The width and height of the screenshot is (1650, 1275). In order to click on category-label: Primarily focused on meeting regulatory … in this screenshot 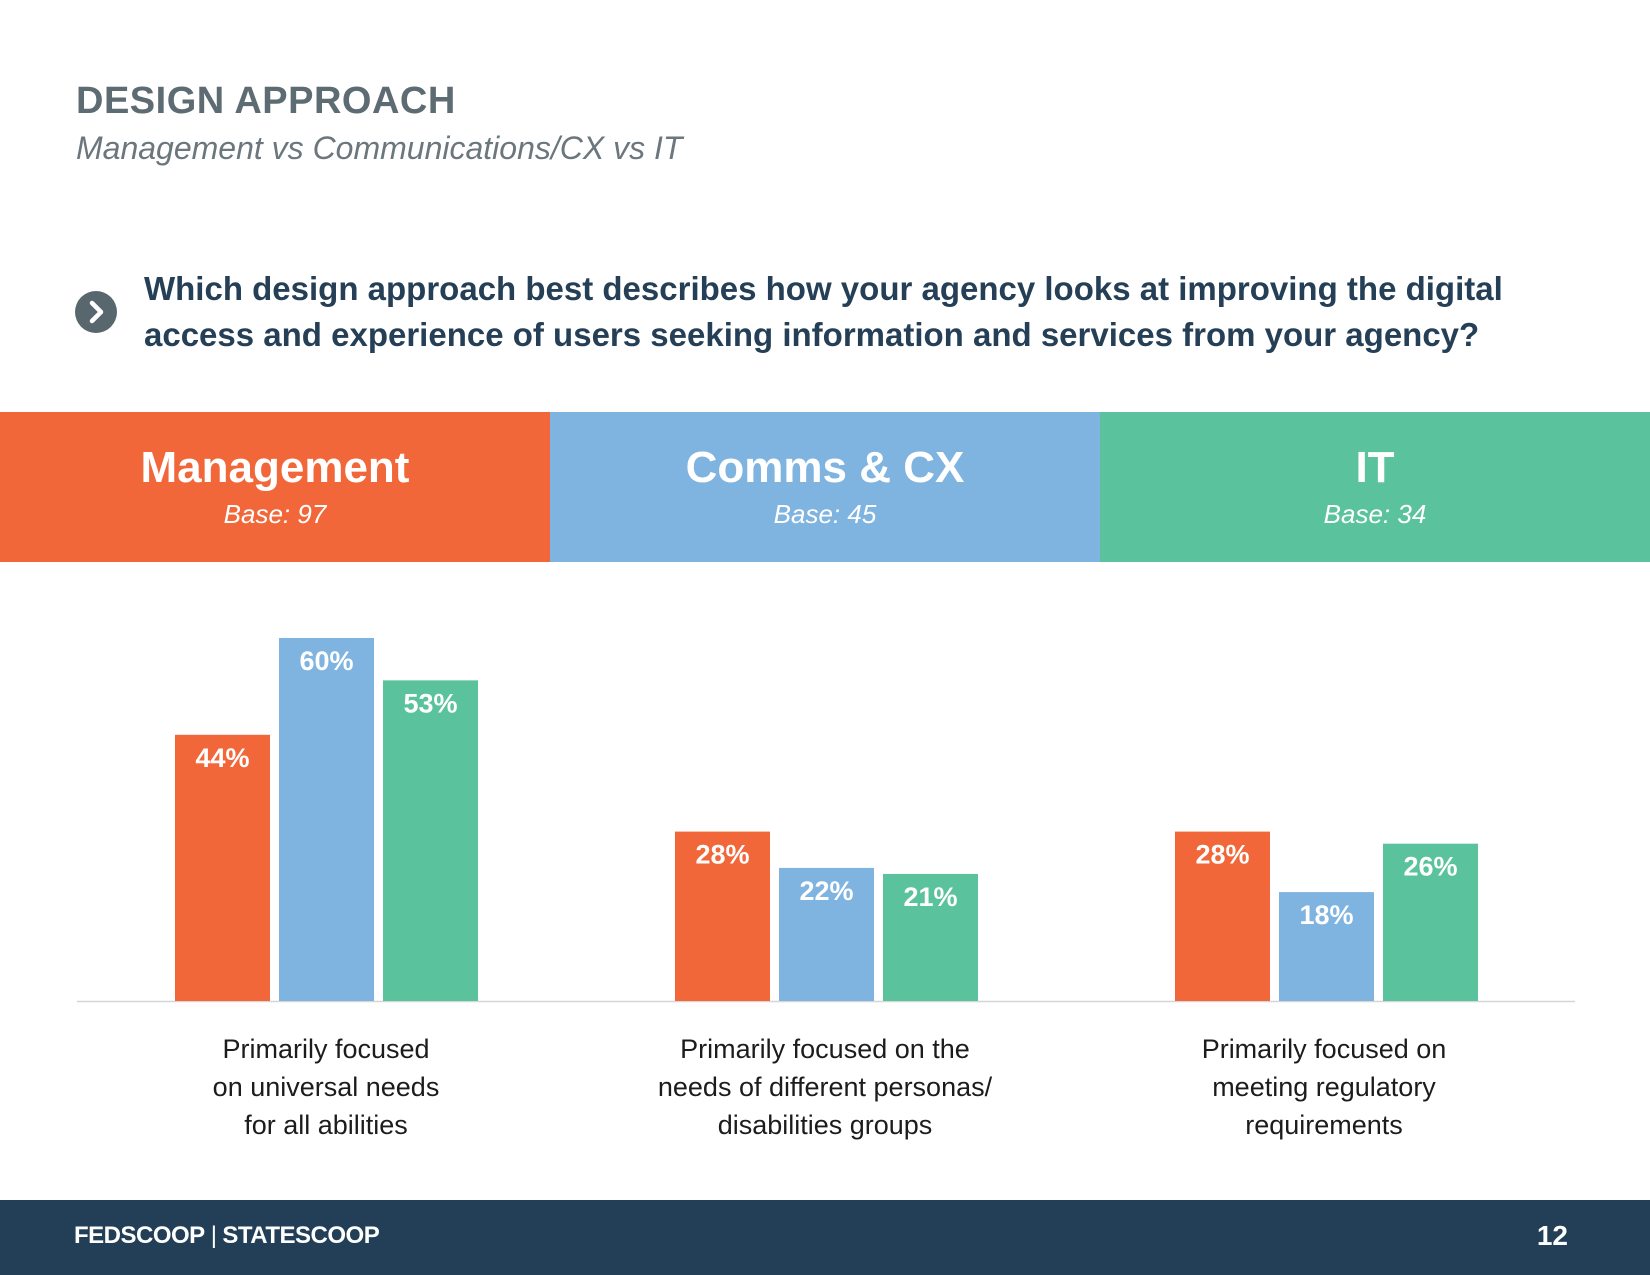, I will do `click(1324, 1087)`.